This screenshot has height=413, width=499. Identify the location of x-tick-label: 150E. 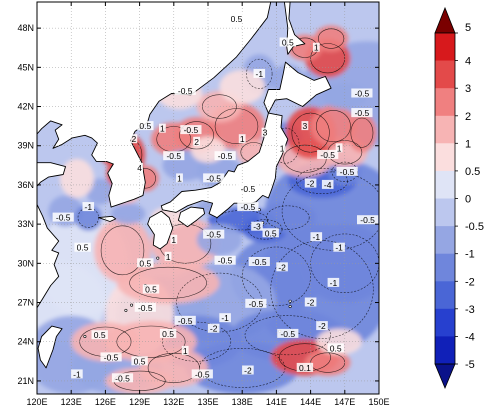
(378, 402).